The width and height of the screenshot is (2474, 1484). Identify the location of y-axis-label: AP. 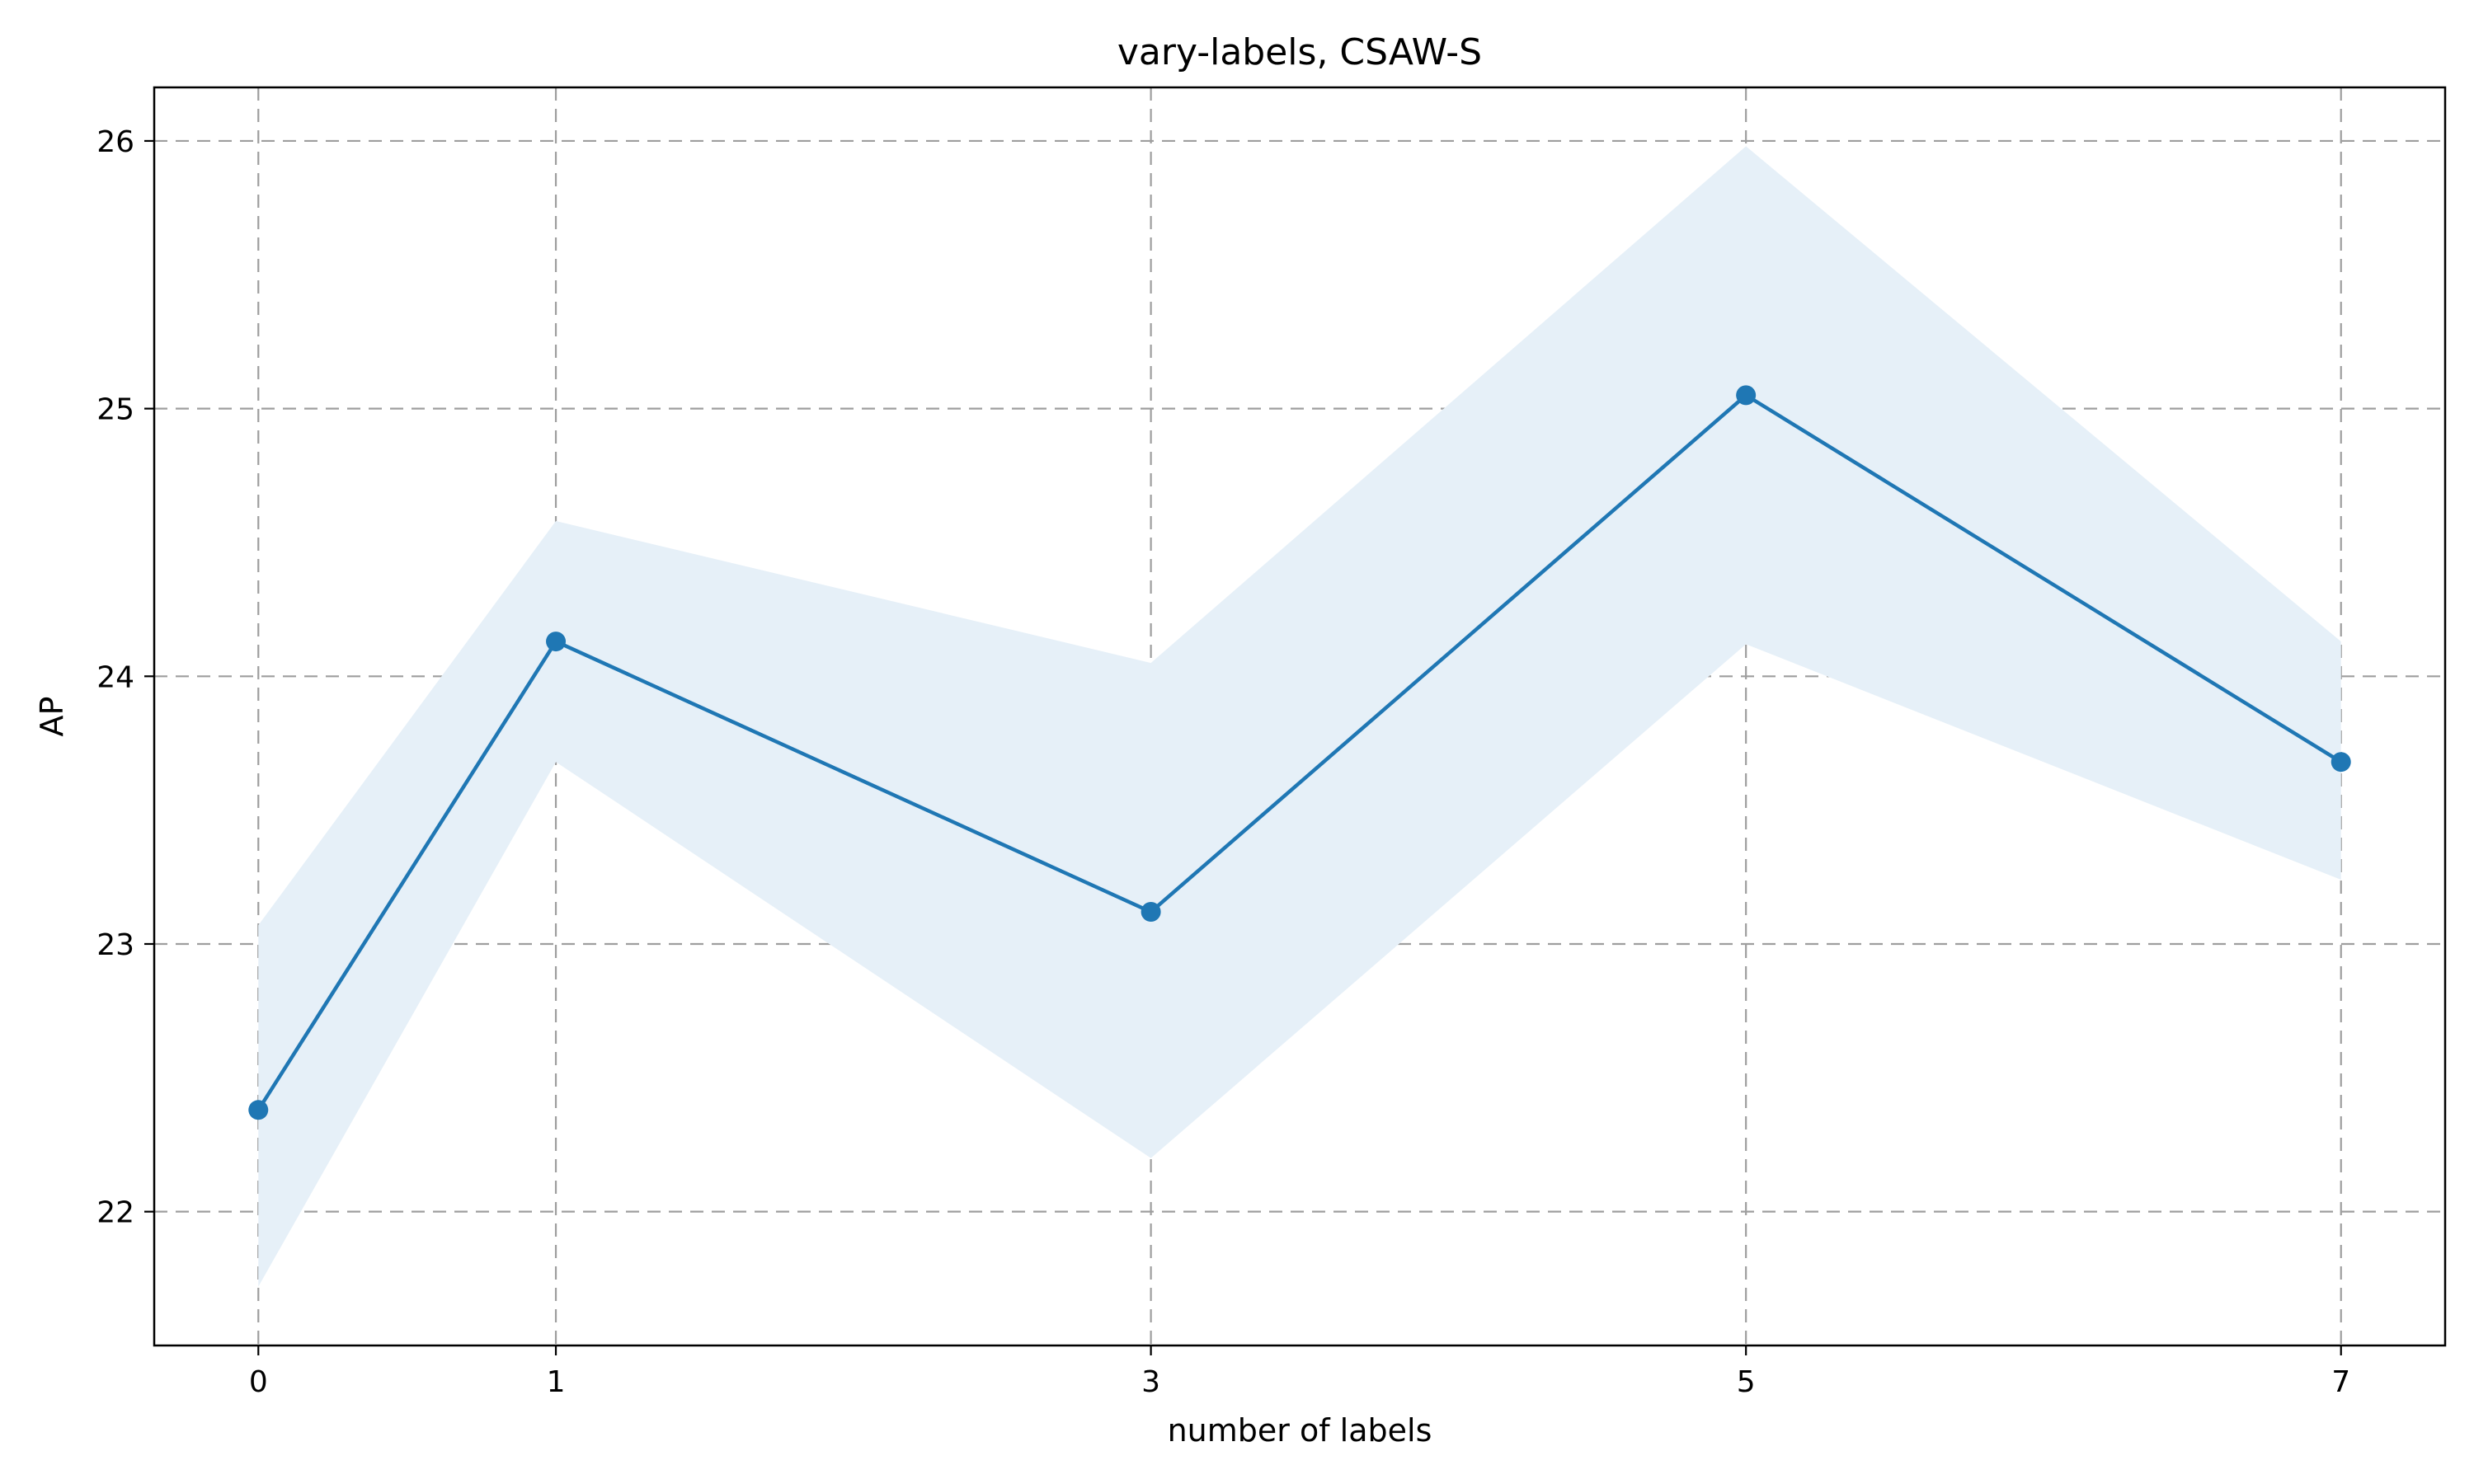
(52, 717).